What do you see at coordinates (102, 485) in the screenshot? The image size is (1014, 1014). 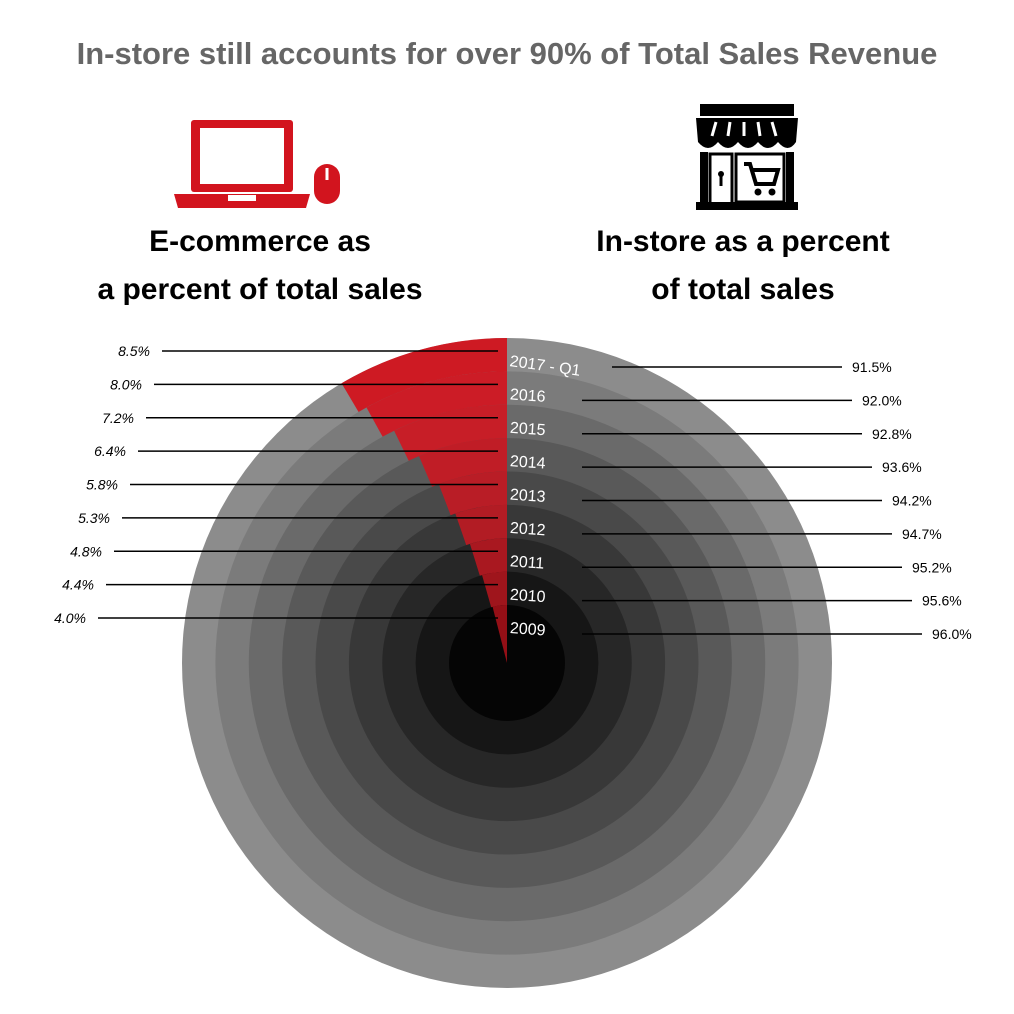 I see `ecommerce-value-label: 5.8%` at bounding box center [102, 485].